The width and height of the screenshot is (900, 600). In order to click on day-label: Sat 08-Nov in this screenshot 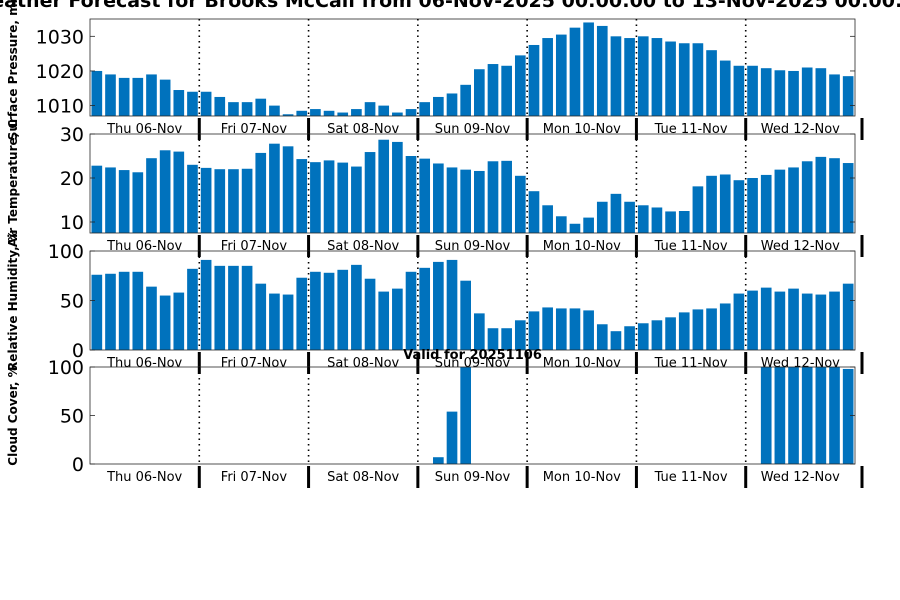, I will do `click(363, 477)`.